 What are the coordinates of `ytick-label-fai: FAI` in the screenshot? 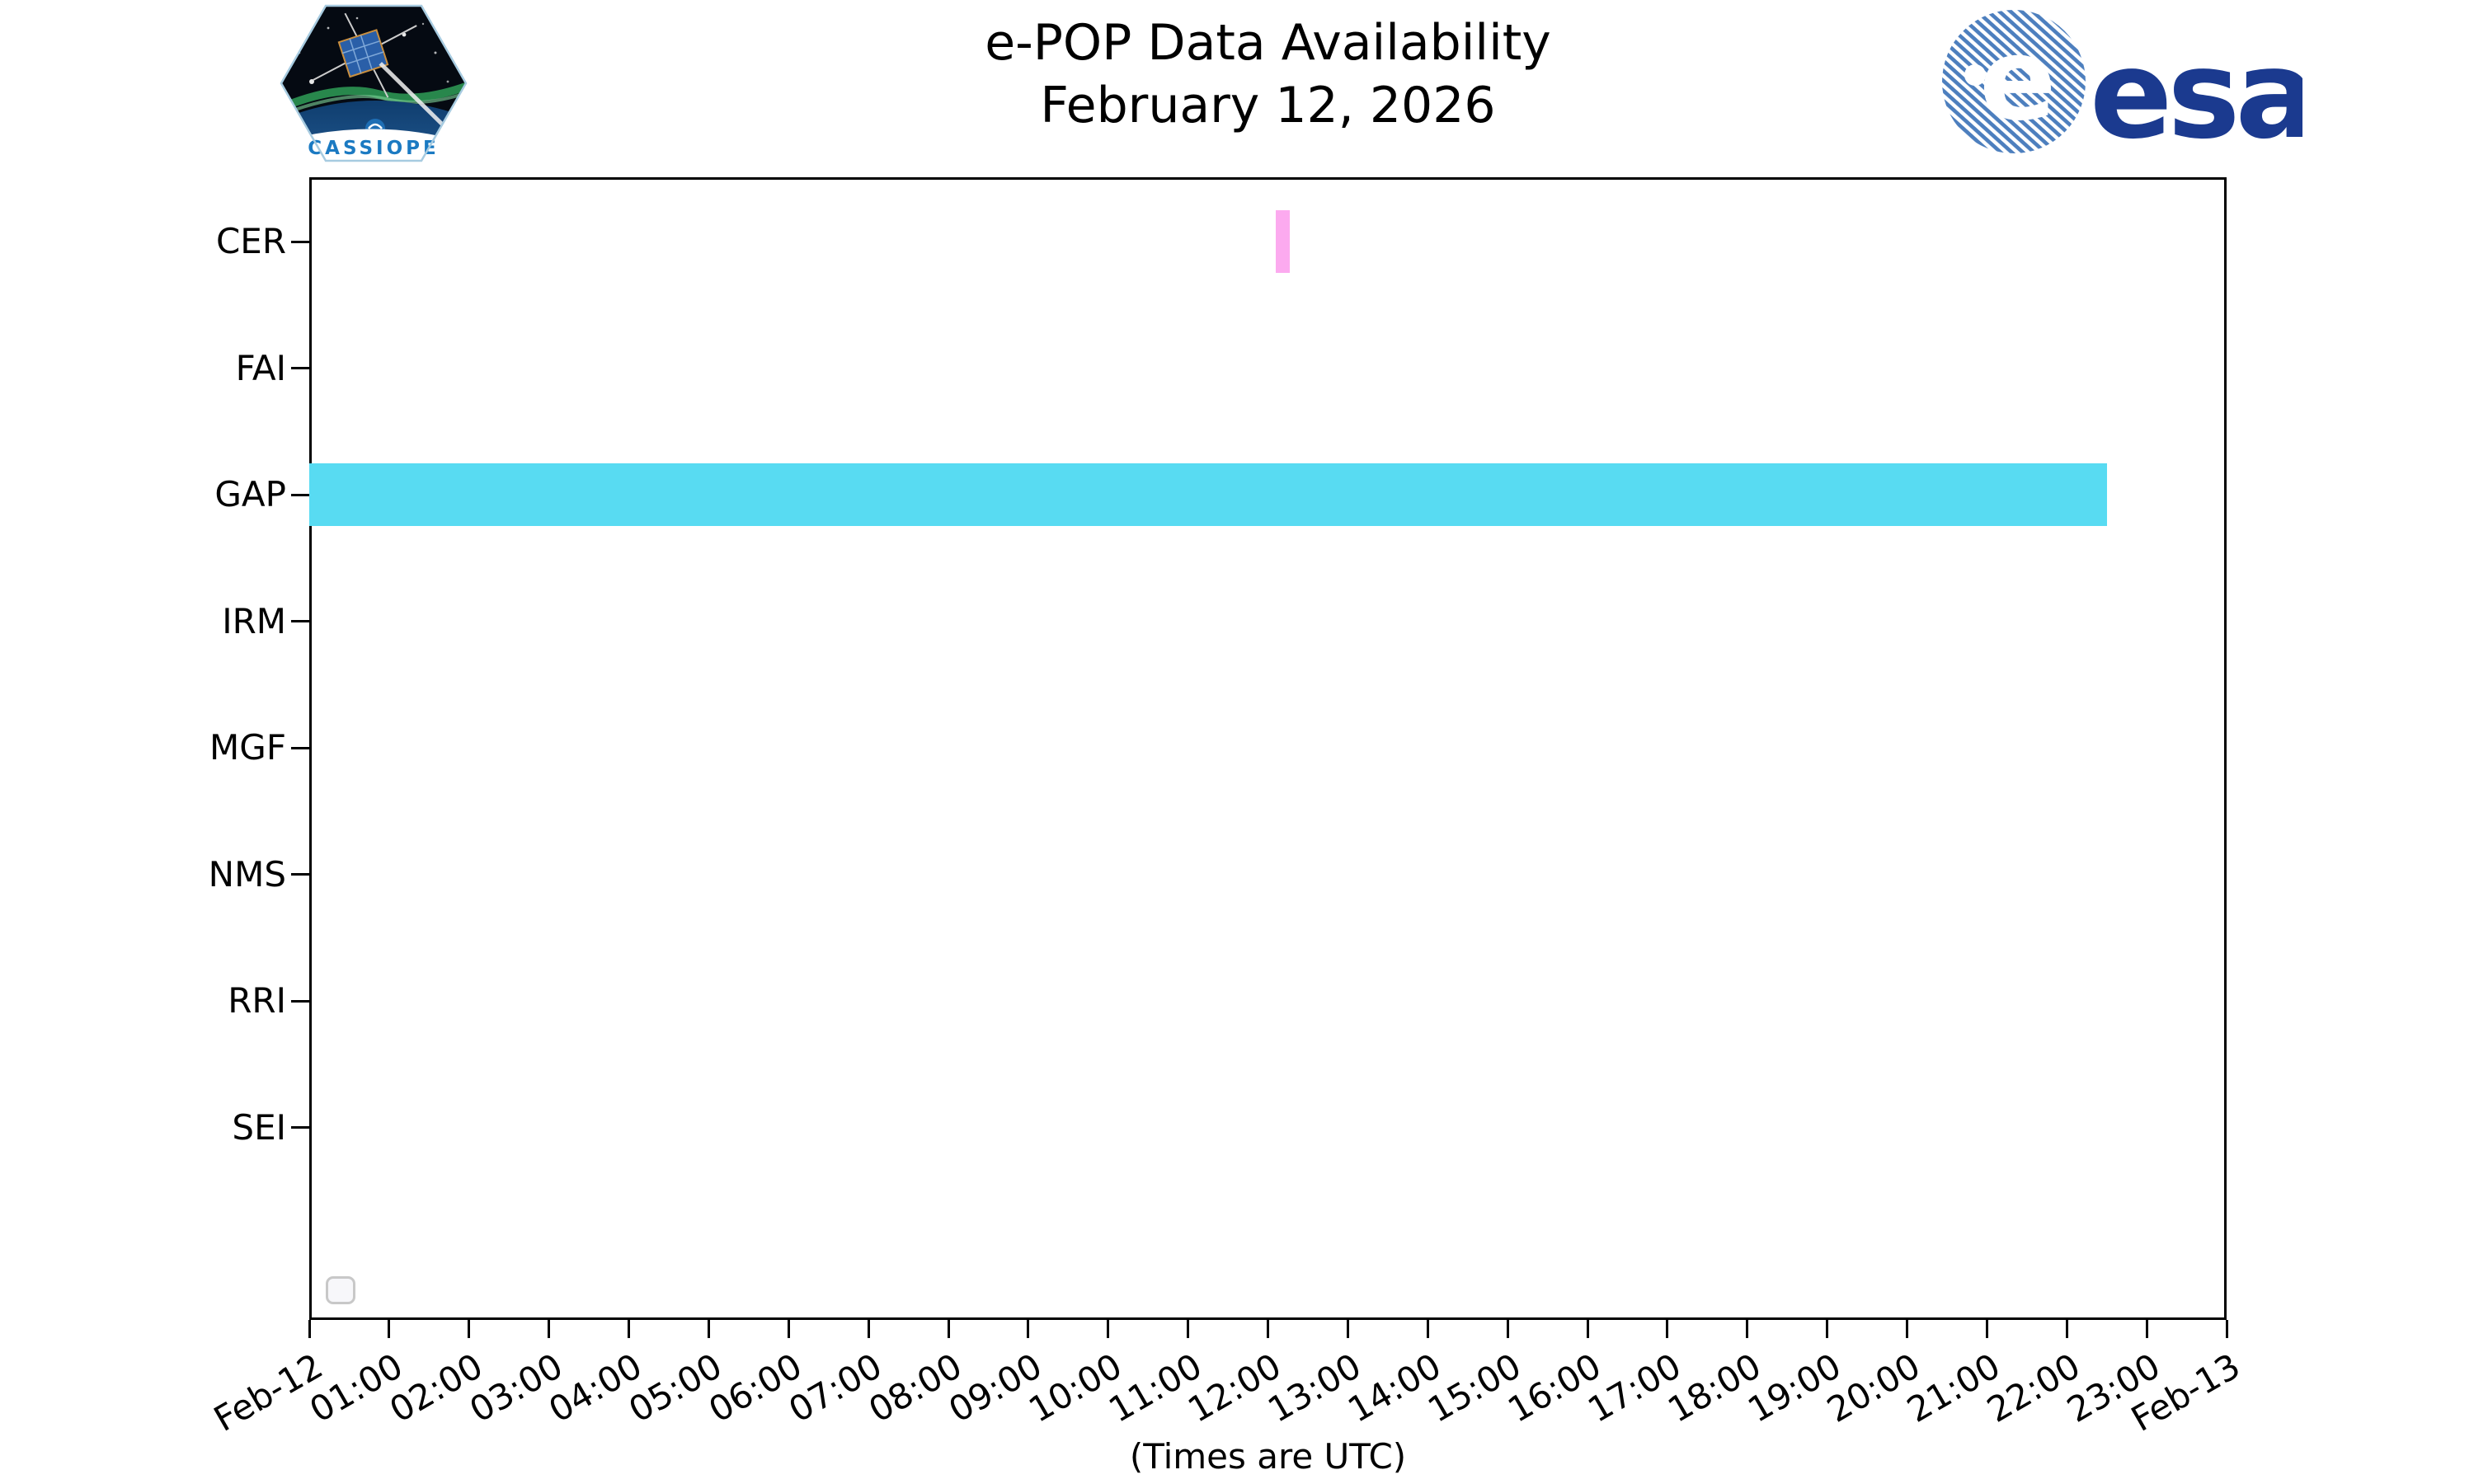 It's located at (260, 367).